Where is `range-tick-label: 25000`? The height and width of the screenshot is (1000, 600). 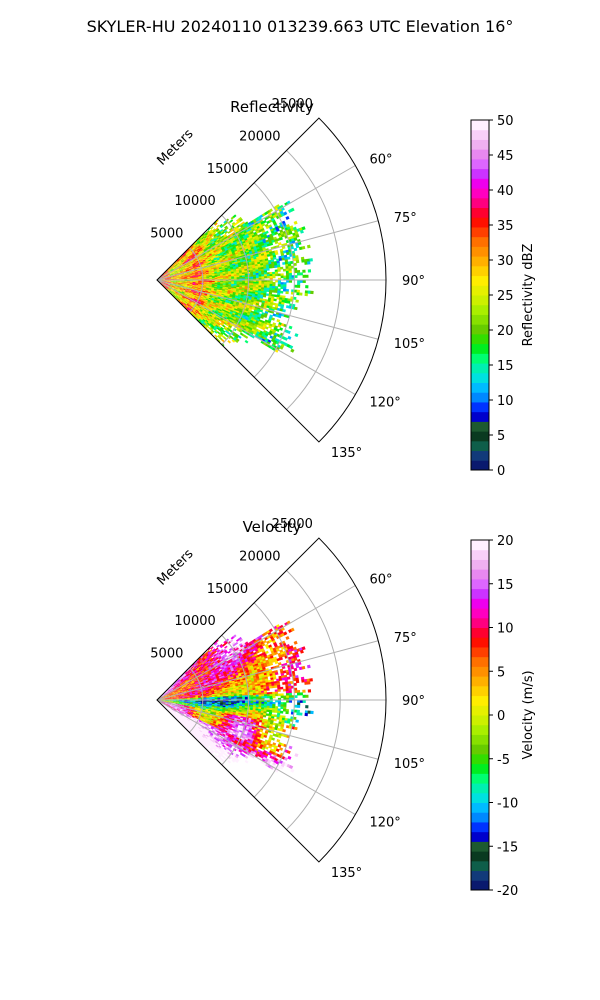
range-tick-label: 25000 is located at coordinates (292, 104).